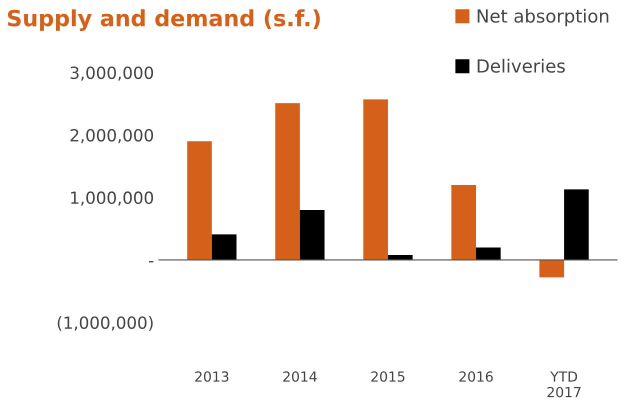 The image size is (636, 403). What do you see at coordinates (387, 376) in the screenshot?
I see `x-tick-label: 2015` at bounding box center [387, 376].